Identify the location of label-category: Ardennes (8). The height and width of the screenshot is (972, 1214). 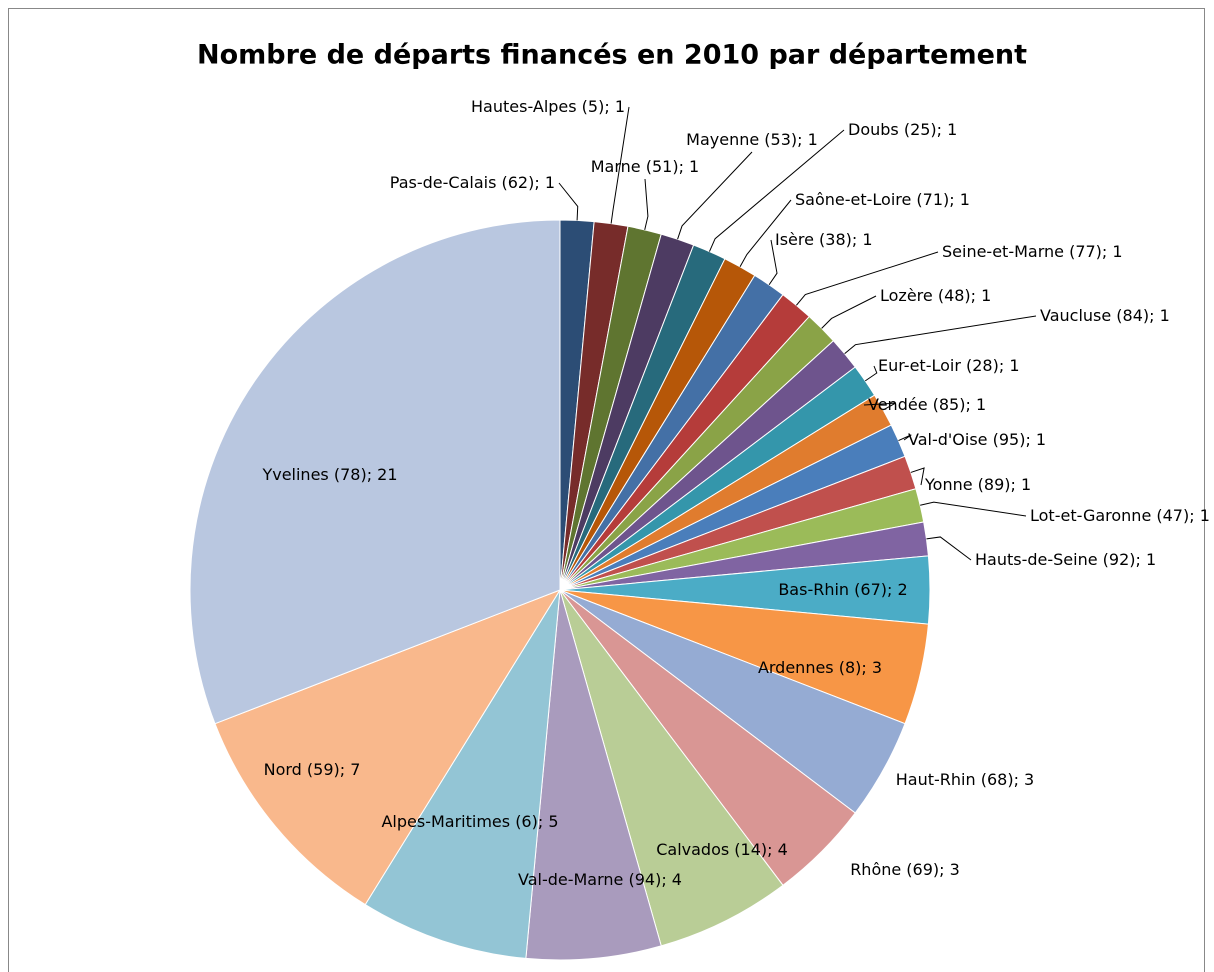
(809, 667).